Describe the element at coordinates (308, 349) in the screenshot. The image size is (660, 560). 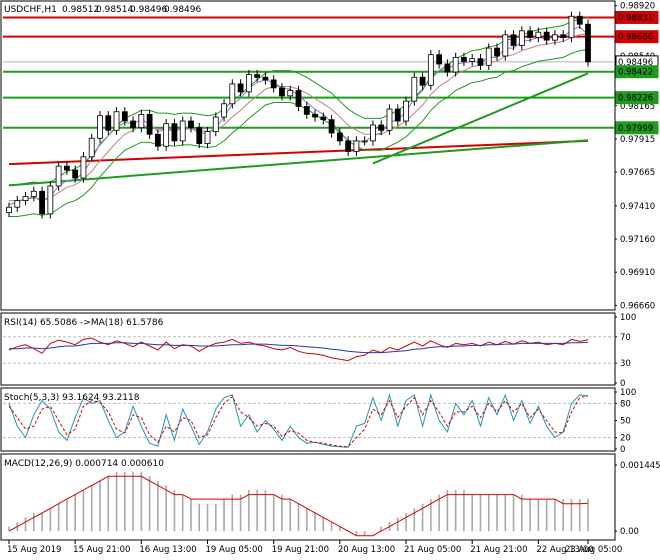
I see `rsi-pane-frame` at that location.